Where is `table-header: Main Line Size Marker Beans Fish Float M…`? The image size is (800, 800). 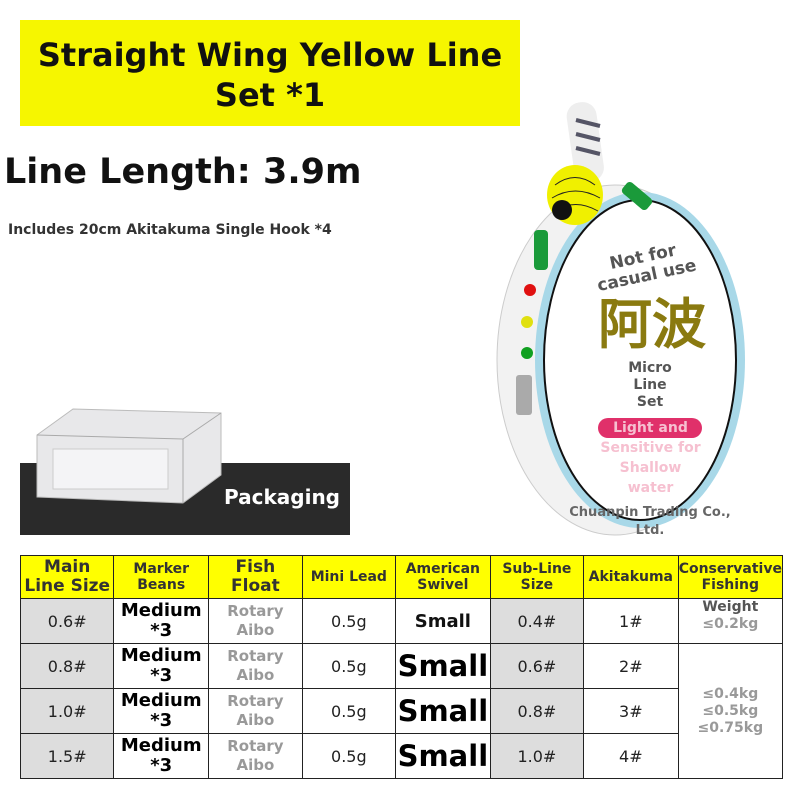 table-header: Main Line Size Marker Beans Fish Float M… is located at coordinates (401, 577).